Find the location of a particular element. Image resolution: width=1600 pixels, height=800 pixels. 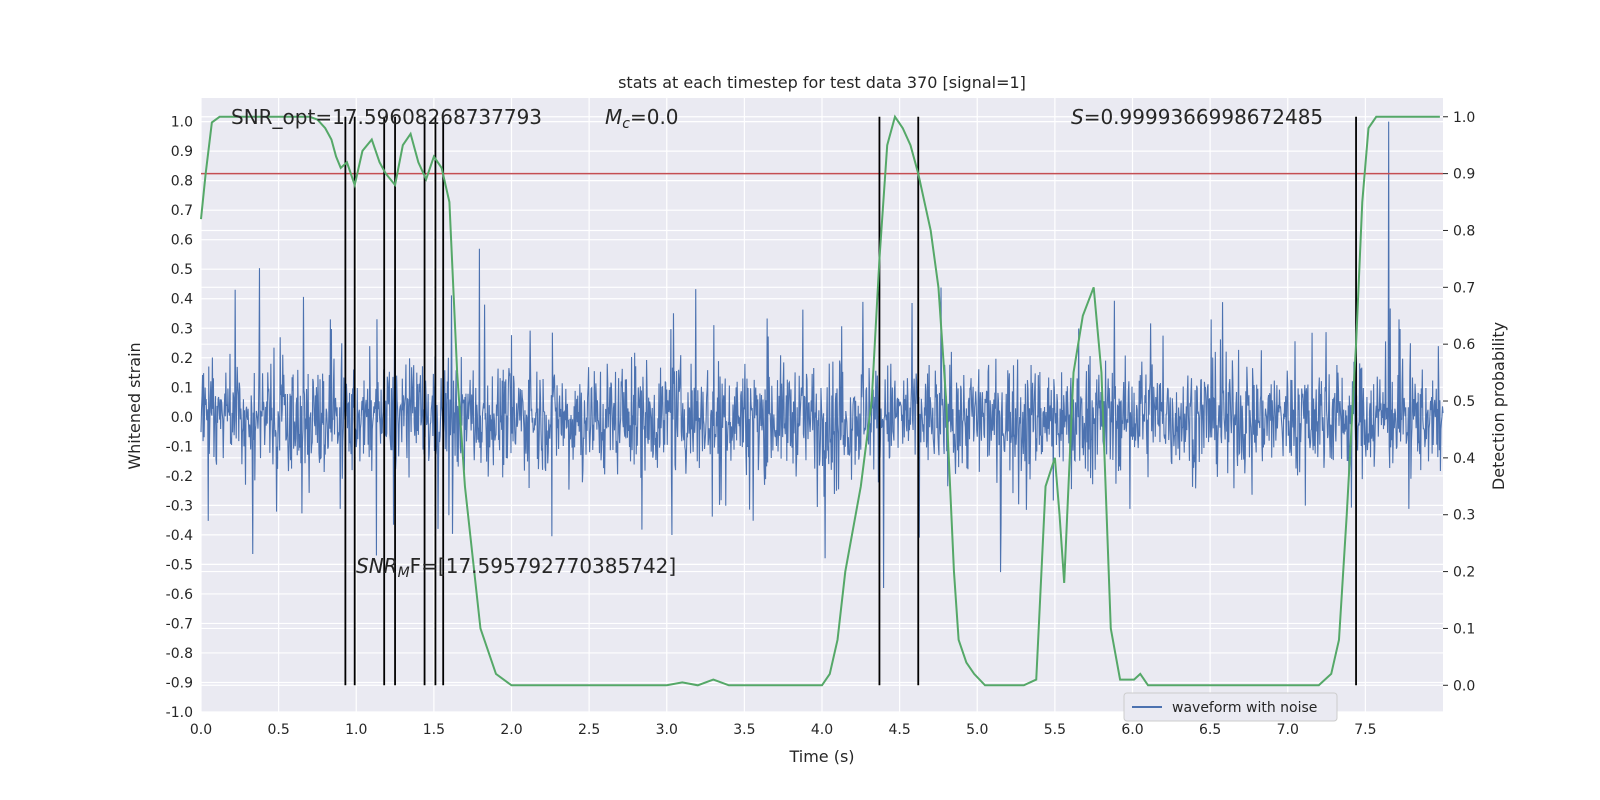

right-y-tick-label: 0.5 is located at coordinates (1464, 402).